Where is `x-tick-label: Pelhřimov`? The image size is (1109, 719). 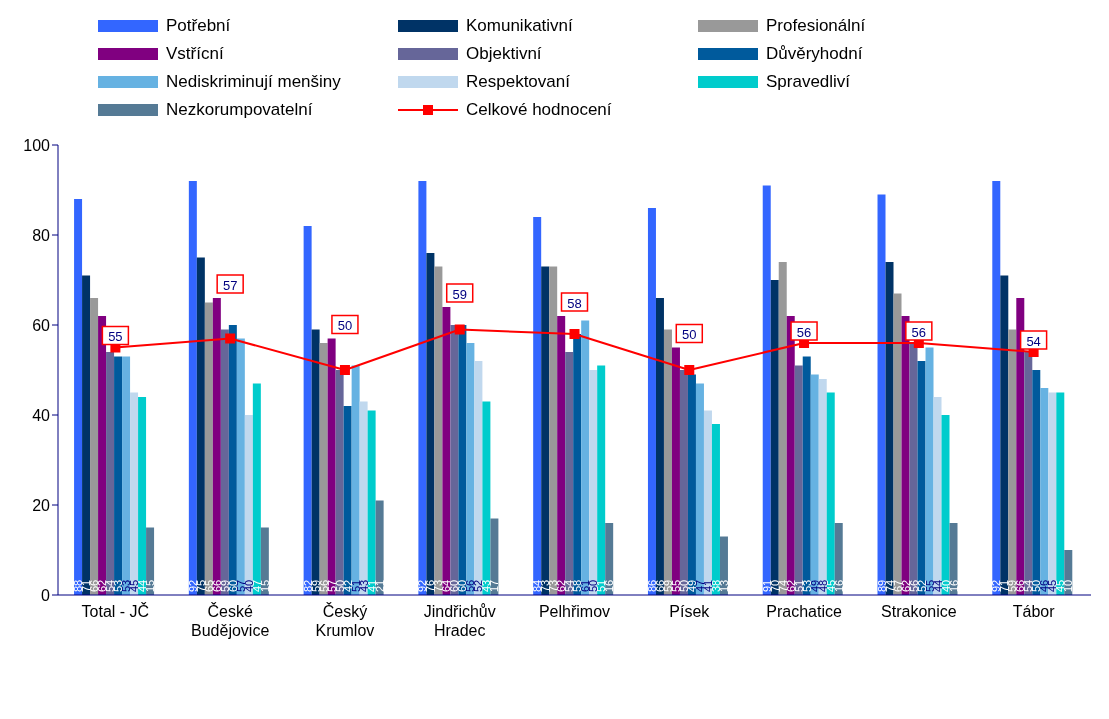
x-tick-label: Pelhřimov is located at coordinates (574, 611).